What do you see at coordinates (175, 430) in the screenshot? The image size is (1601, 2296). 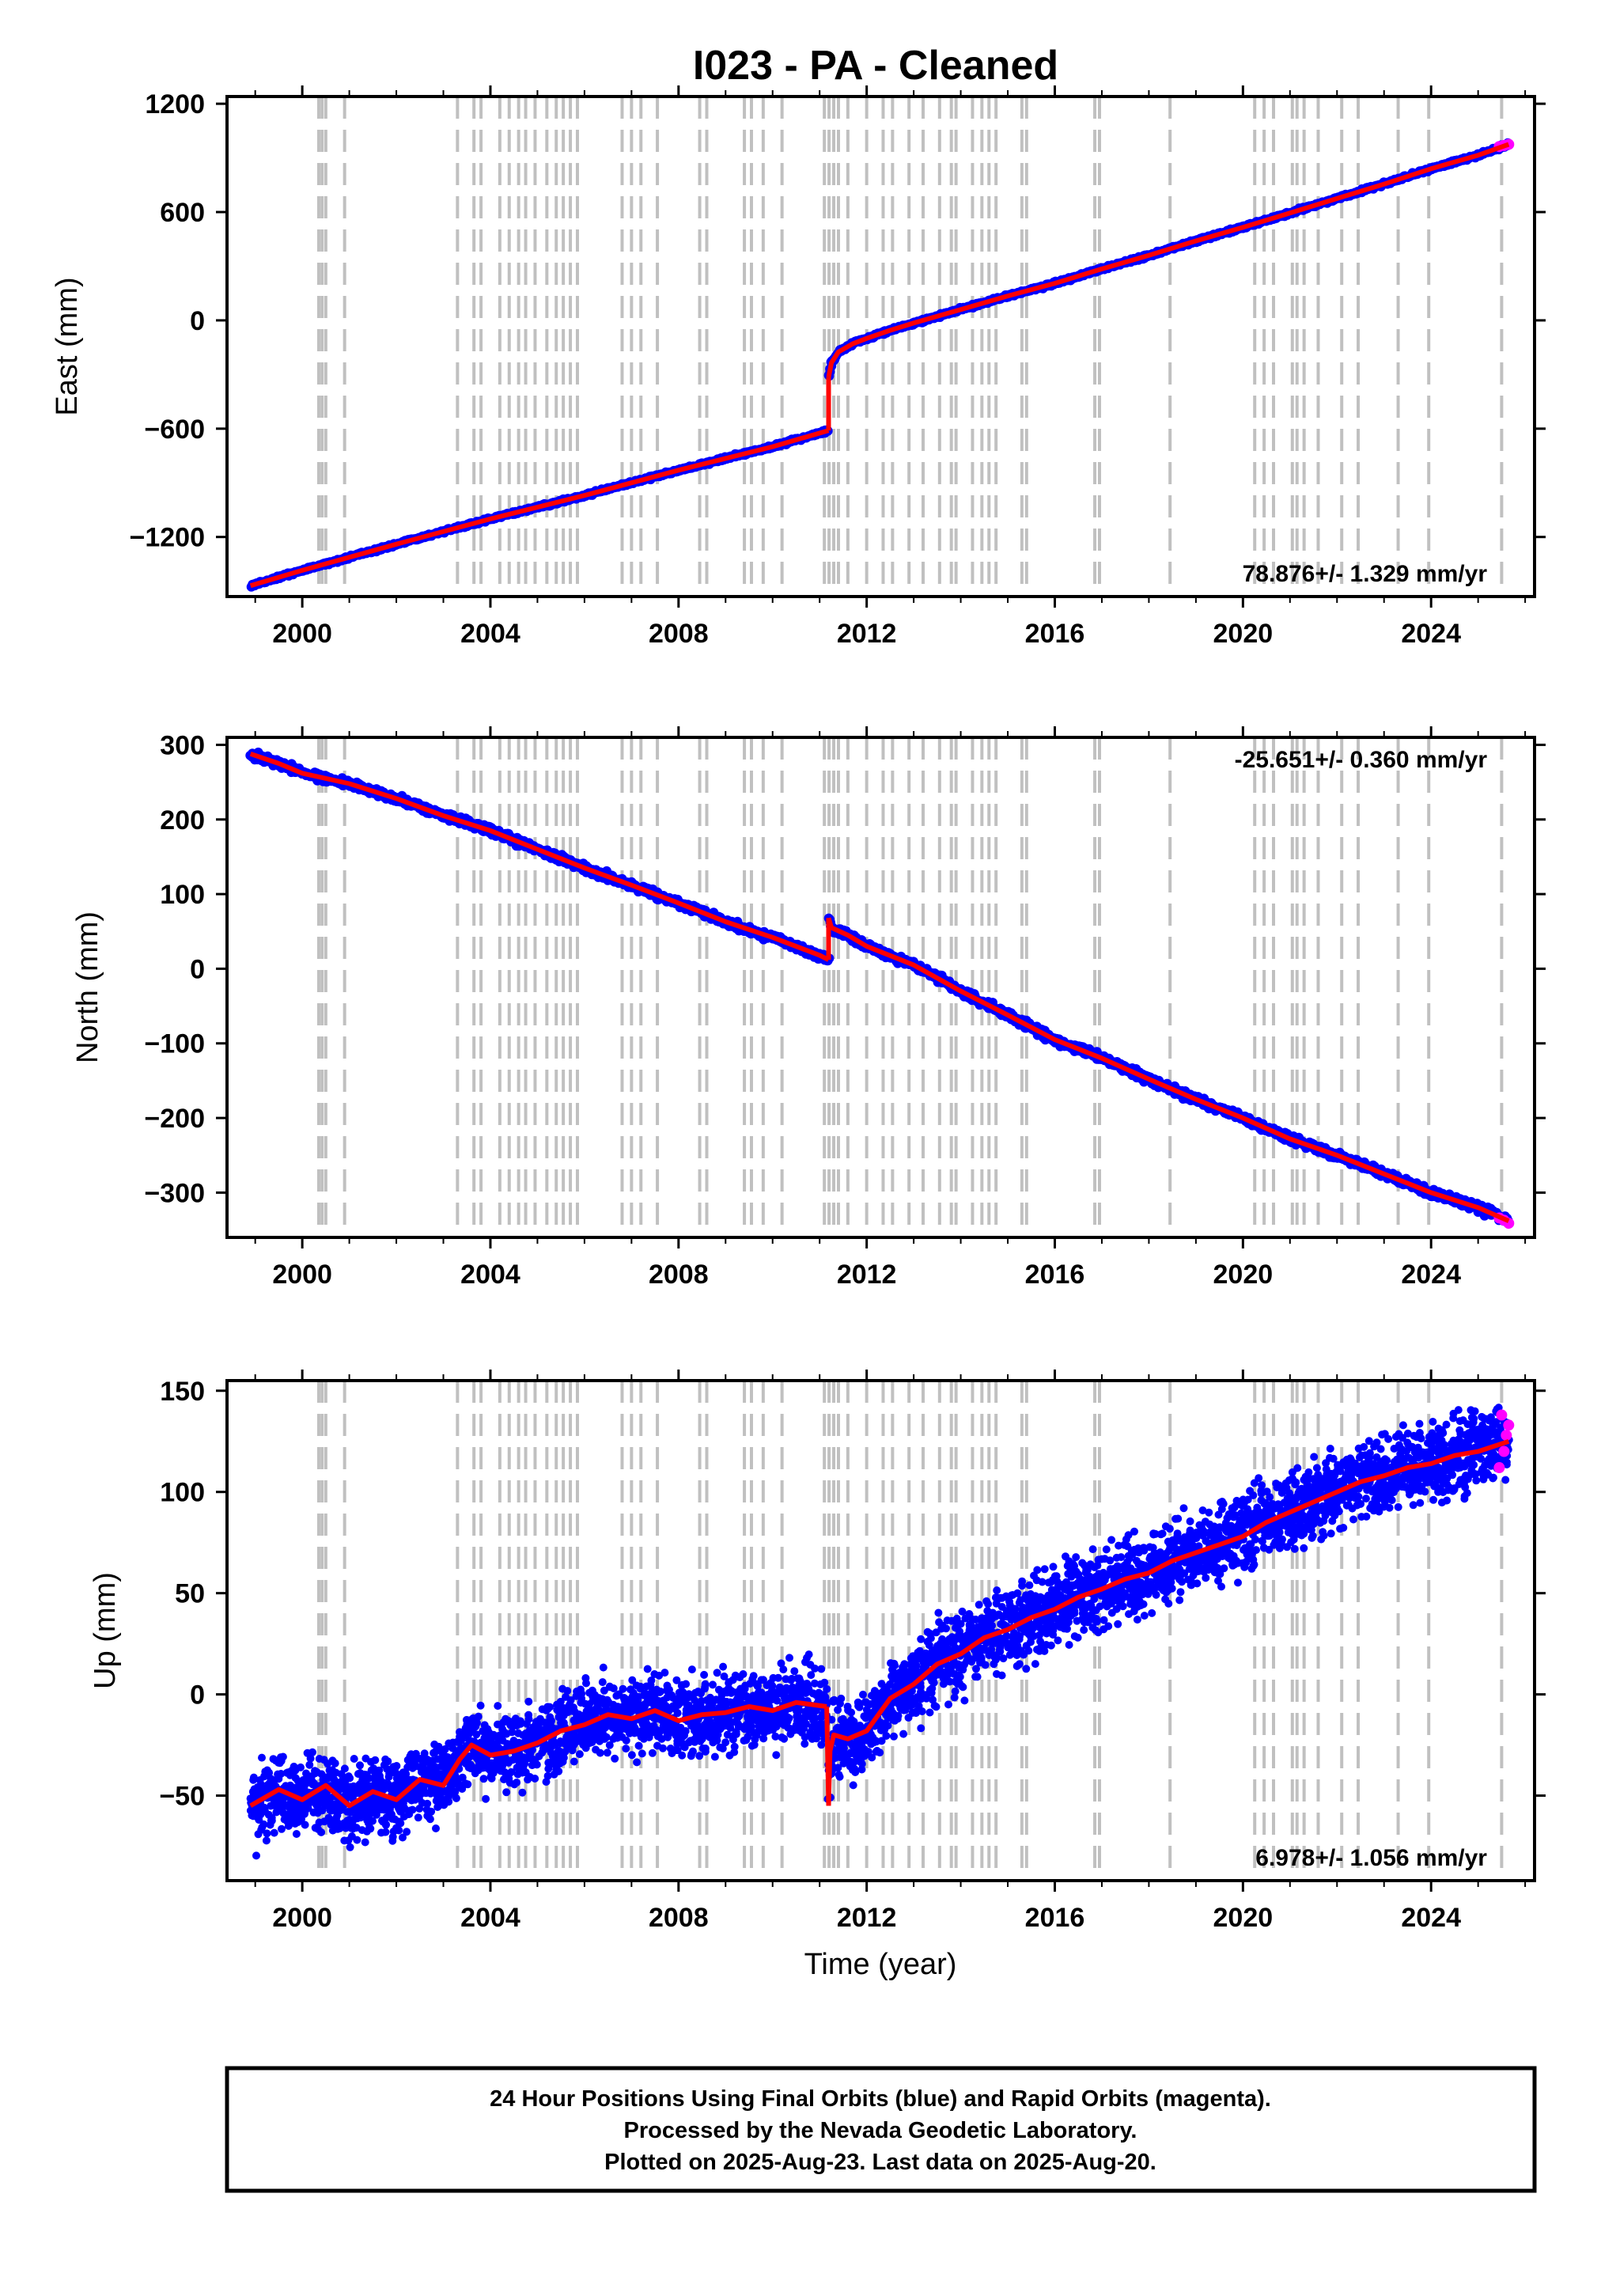 I see `y-tick-label: −600` at bounding box center [175, 430].